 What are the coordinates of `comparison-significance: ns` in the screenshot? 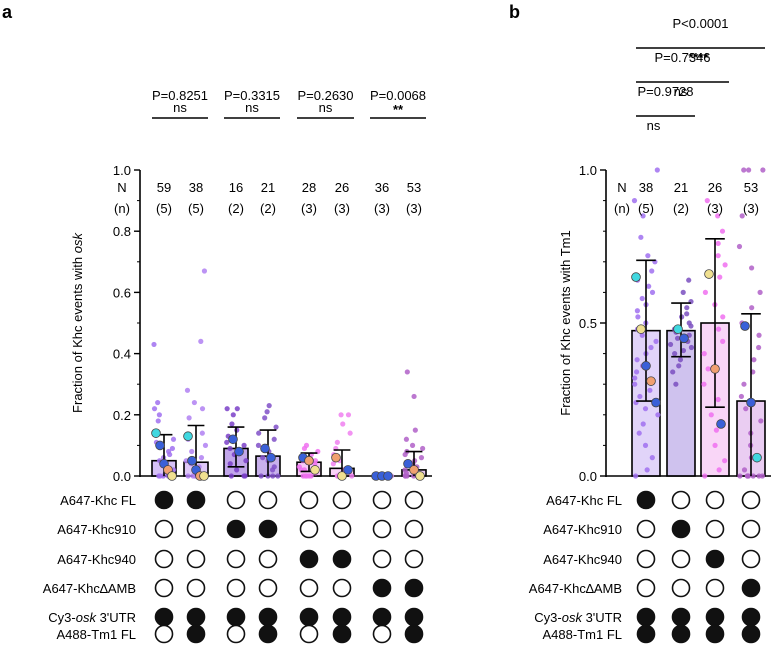 It's located at (326, 107).